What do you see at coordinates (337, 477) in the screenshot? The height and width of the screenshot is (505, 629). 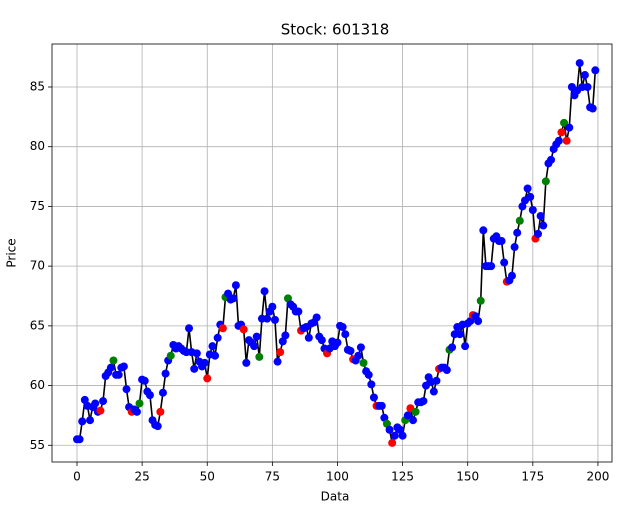 I see `x-tick-label: 100` at bounding box center [337, 477].